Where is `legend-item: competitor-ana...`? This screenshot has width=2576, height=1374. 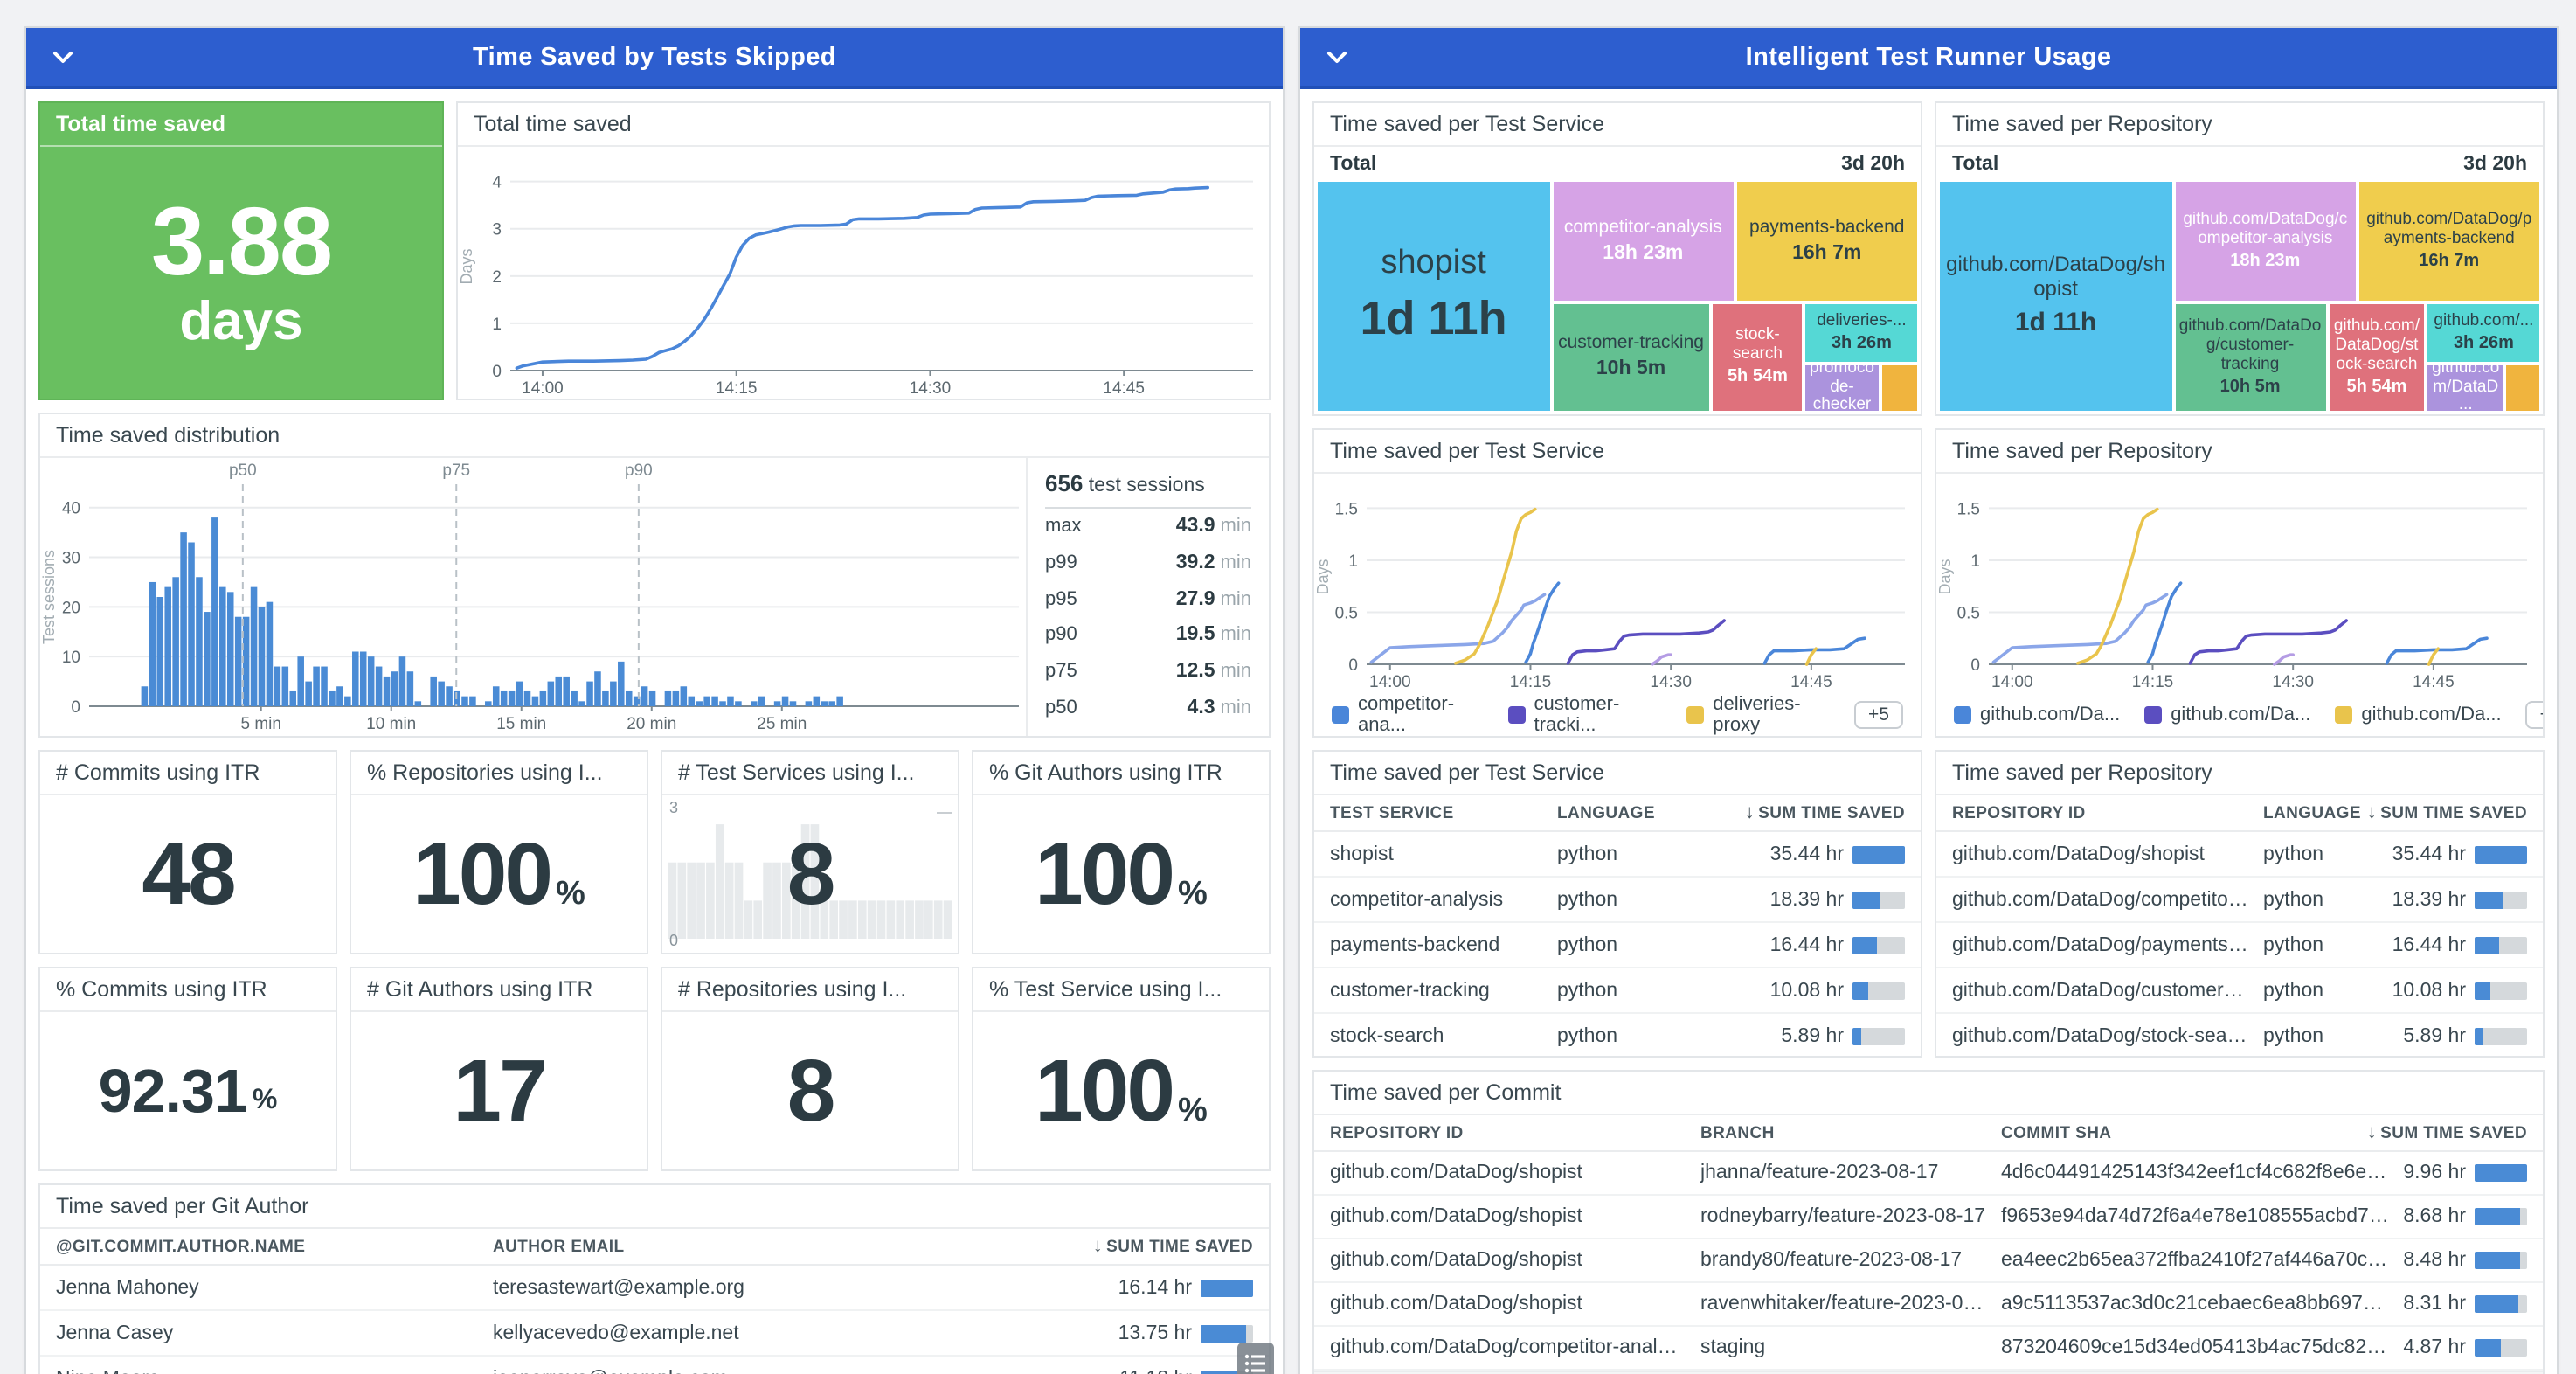 legend-item: competitor-ana... is located at coordinates (1408, 714).